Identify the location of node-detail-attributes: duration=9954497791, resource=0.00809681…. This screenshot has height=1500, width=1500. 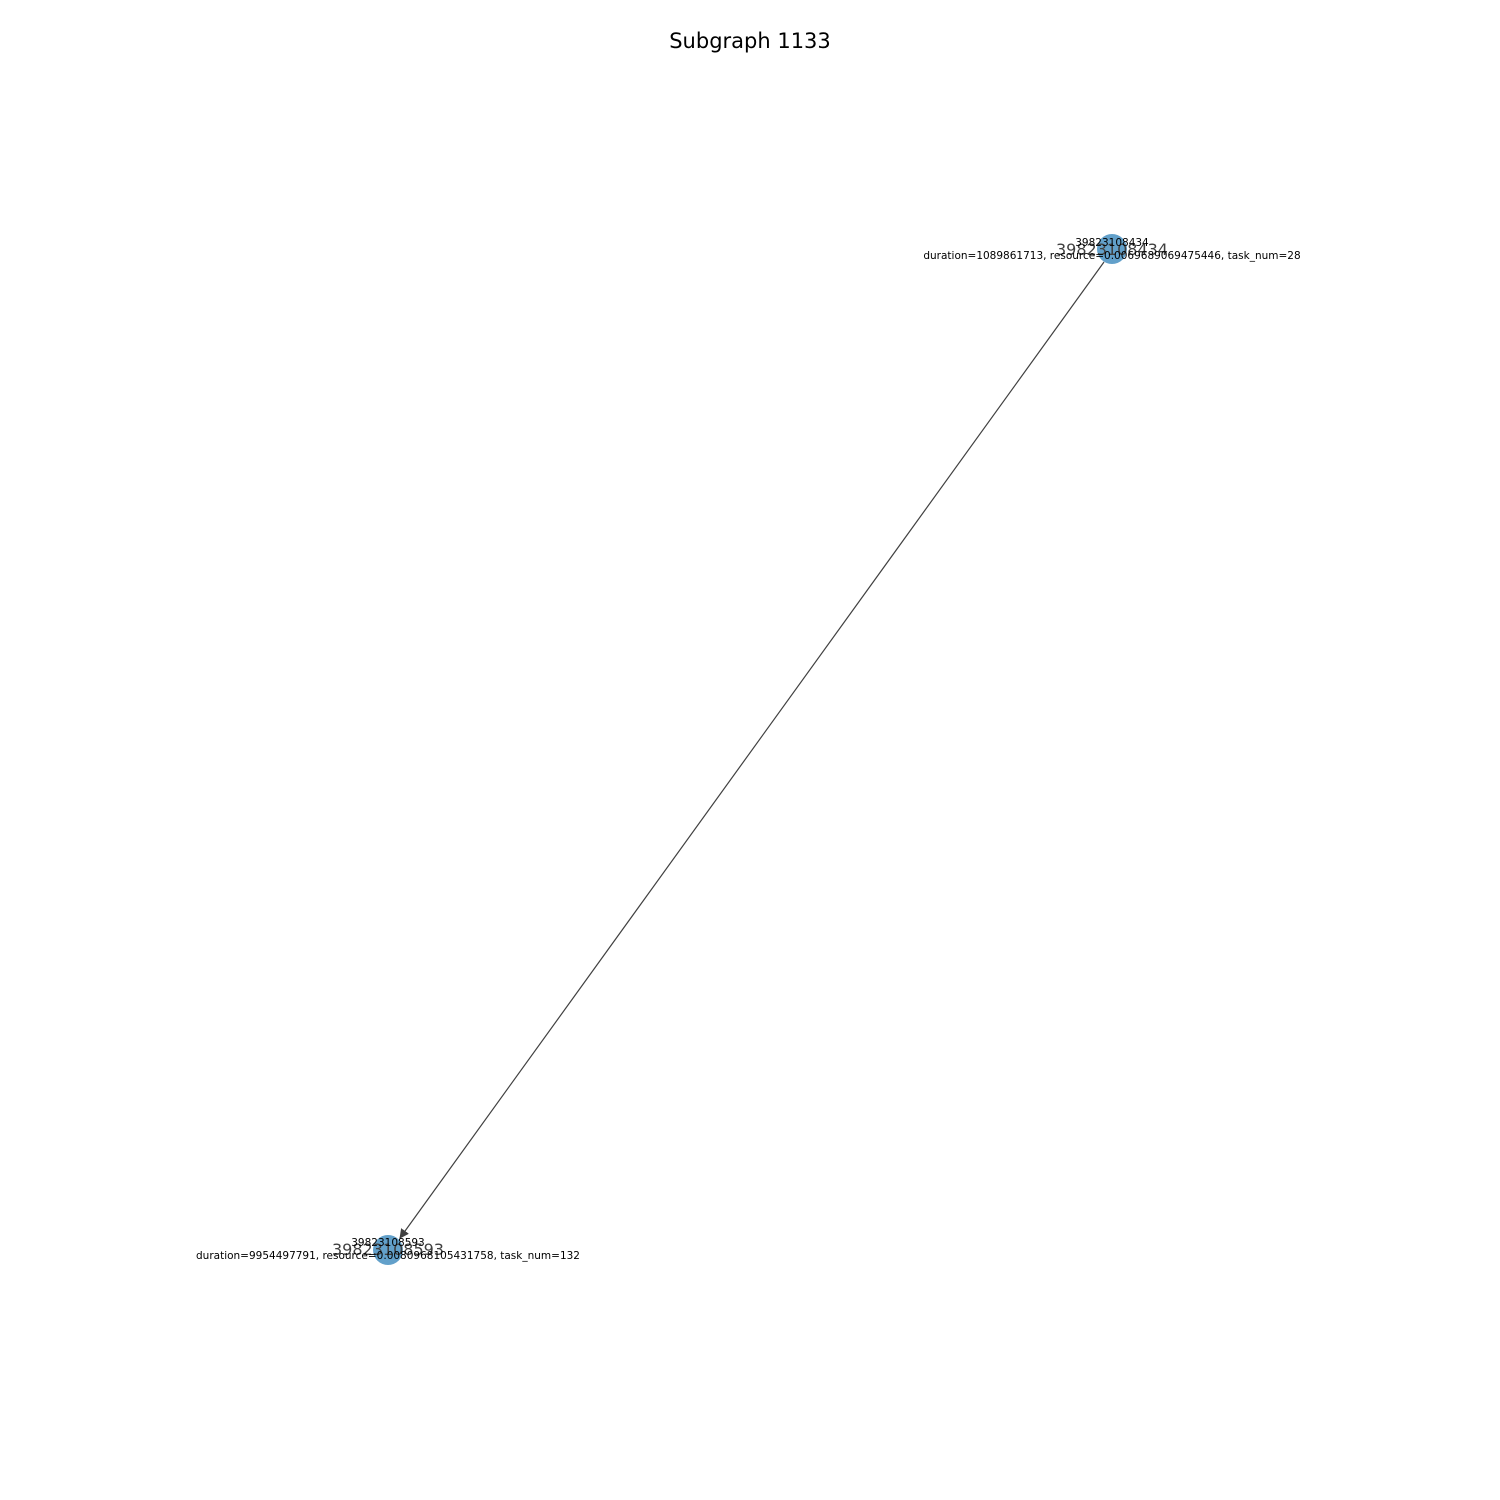
(388, 1256).